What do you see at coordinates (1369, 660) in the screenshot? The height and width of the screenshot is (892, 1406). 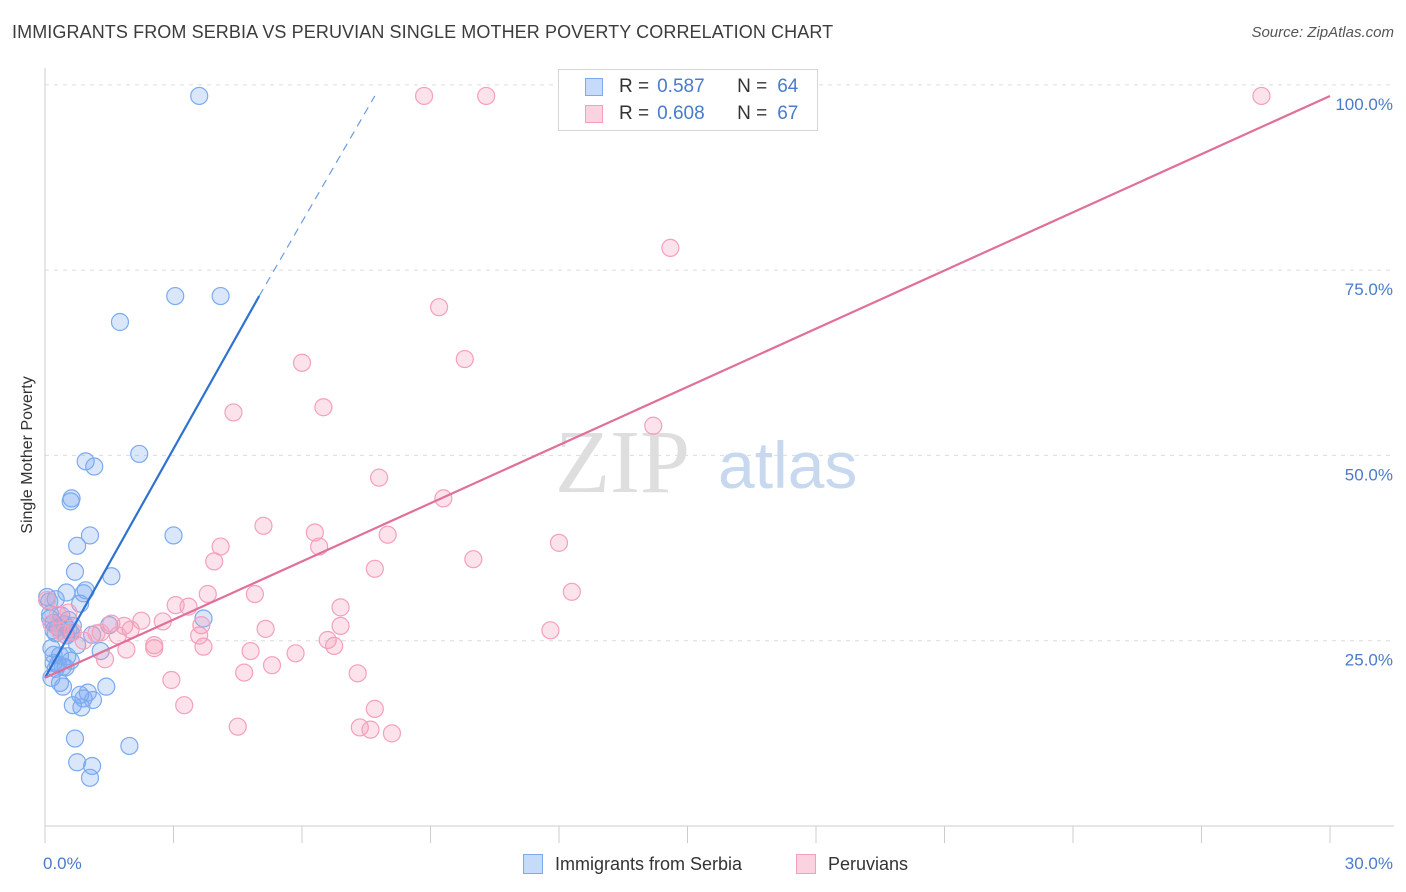 I see `y-tick-label: 25.0%` at bounding box center [1369, 660].